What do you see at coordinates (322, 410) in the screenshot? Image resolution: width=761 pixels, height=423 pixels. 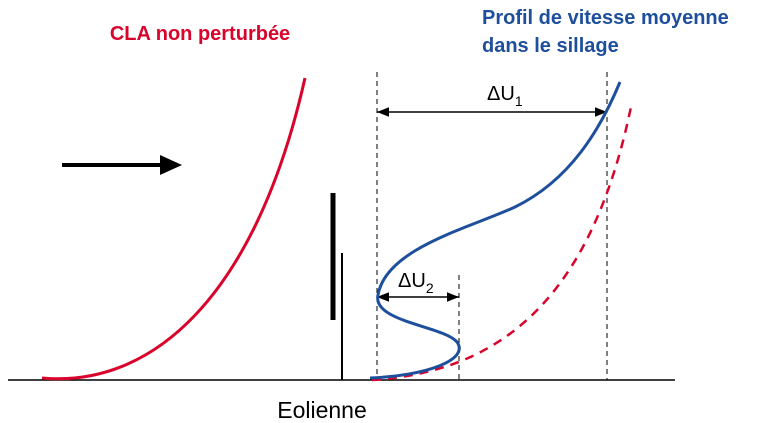 I see `turbine-label: Eolienne` at bounding box center [322, 410].